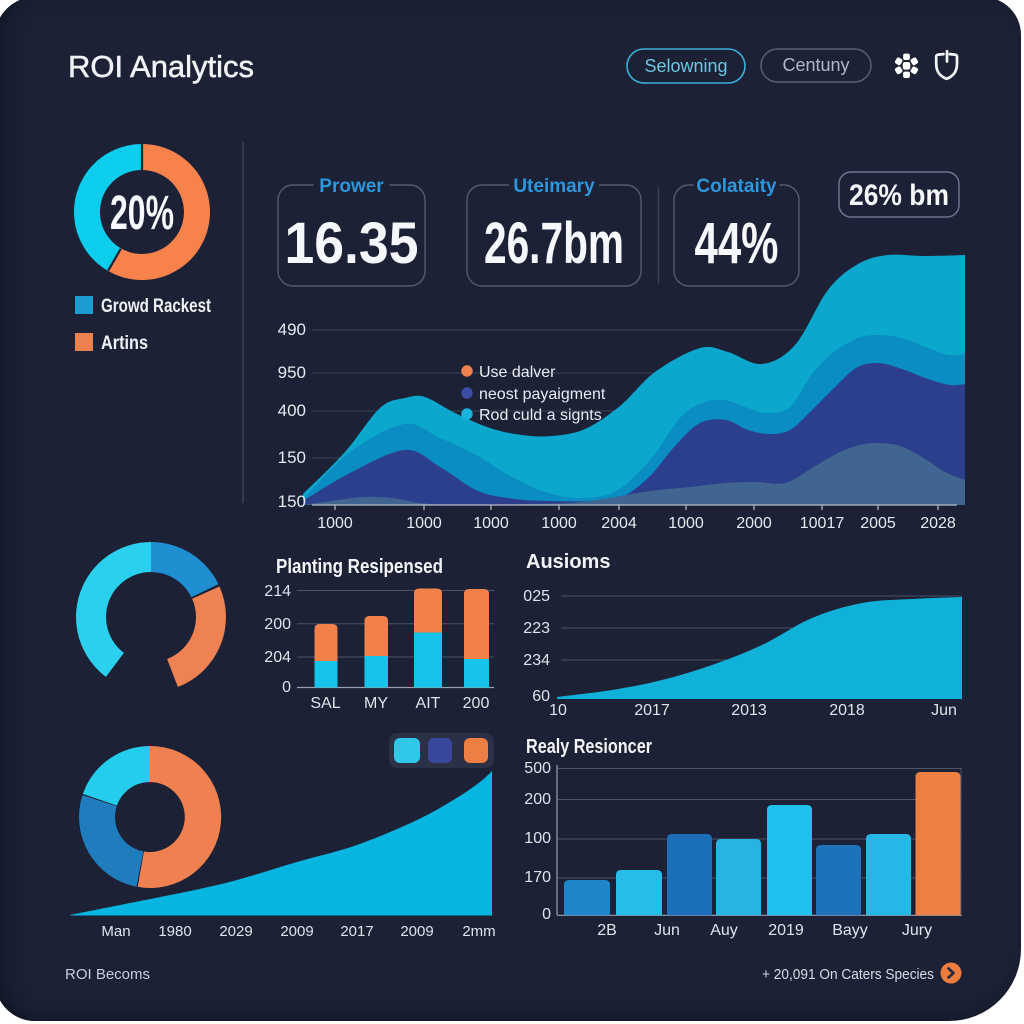 The image size is (1024, 1024). What do you see at coordinates (292, 329) in the screenshot?
I see `svg-text: 490` at bounding box center [292, 329].